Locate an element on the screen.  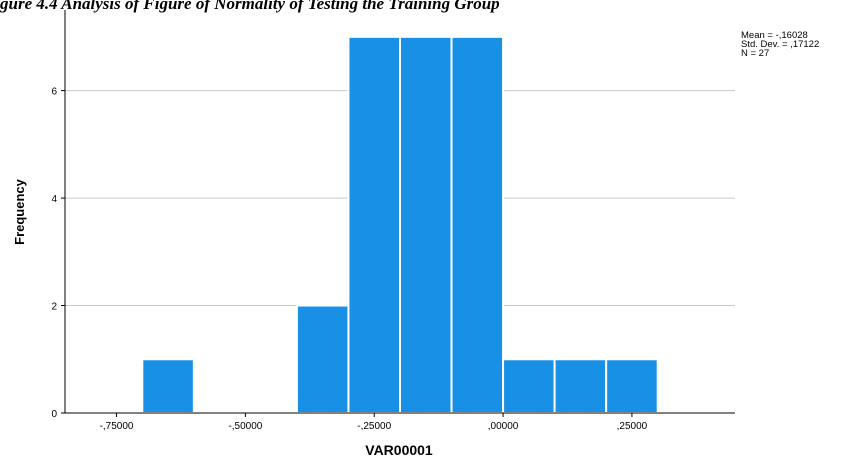
y-tick-label: 4 is located at coordinates (54, 199).